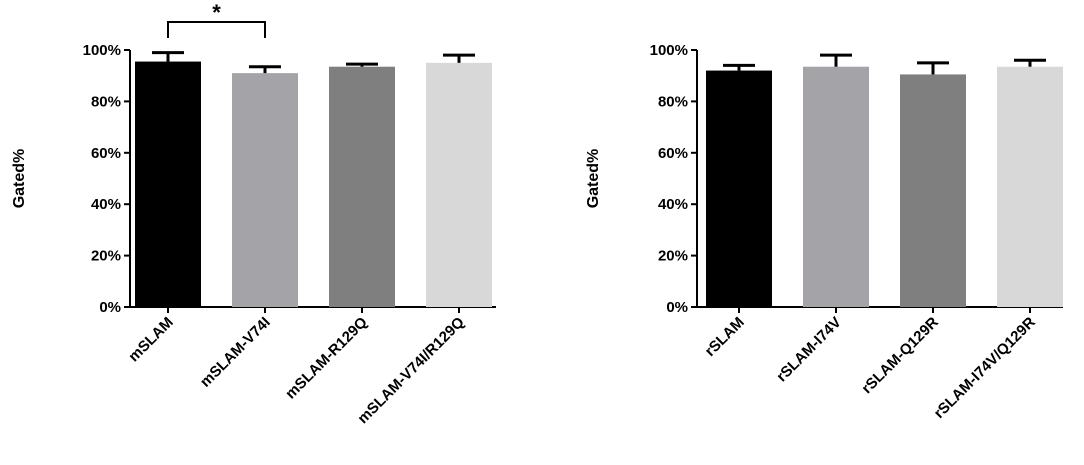  What do you see at coordinates (985, 368) in the screenshot?
I see `x-category-label: rSLAM-I74V/Q129R` at bounding box center [985, 368].